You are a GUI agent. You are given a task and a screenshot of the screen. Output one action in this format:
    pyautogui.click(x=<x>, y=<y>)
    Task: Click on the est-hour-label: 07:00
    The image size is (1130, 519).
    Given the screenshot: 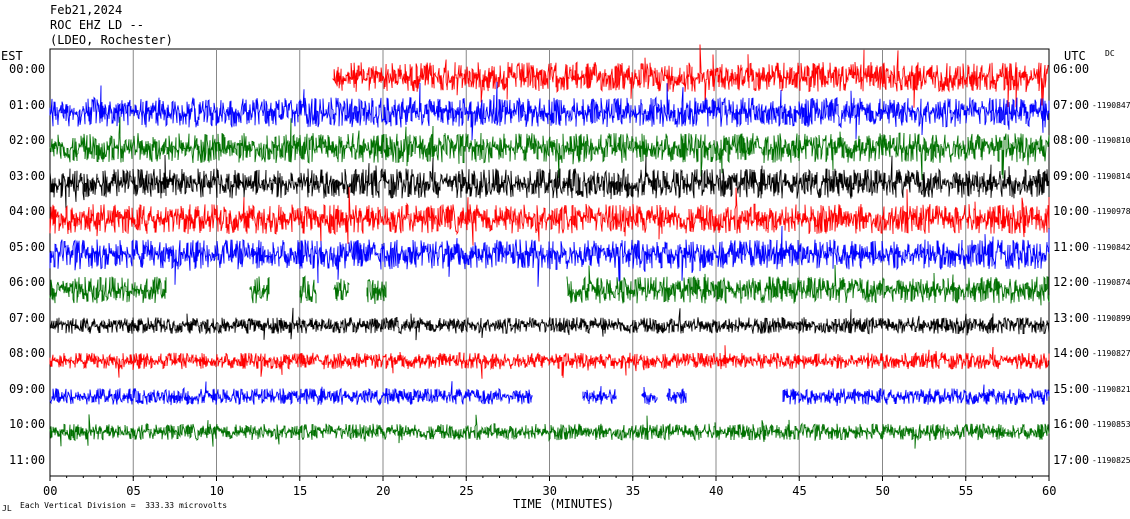 What is the action you would take?
    pyautogui.click(x=27, y=317)
    